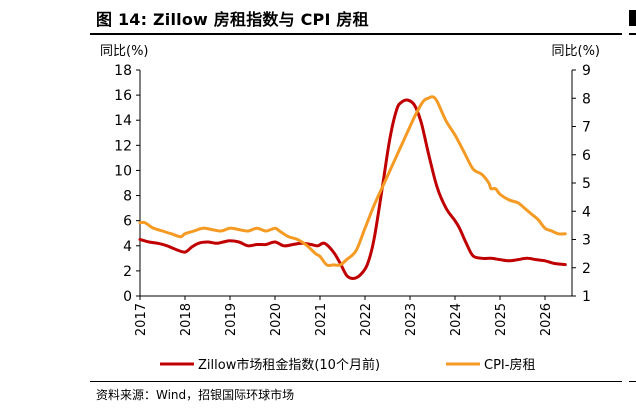 Image resolution: width=636 pixels, height=414 pixels. I want to click on left-tick-label: 12, so click(123, 146).